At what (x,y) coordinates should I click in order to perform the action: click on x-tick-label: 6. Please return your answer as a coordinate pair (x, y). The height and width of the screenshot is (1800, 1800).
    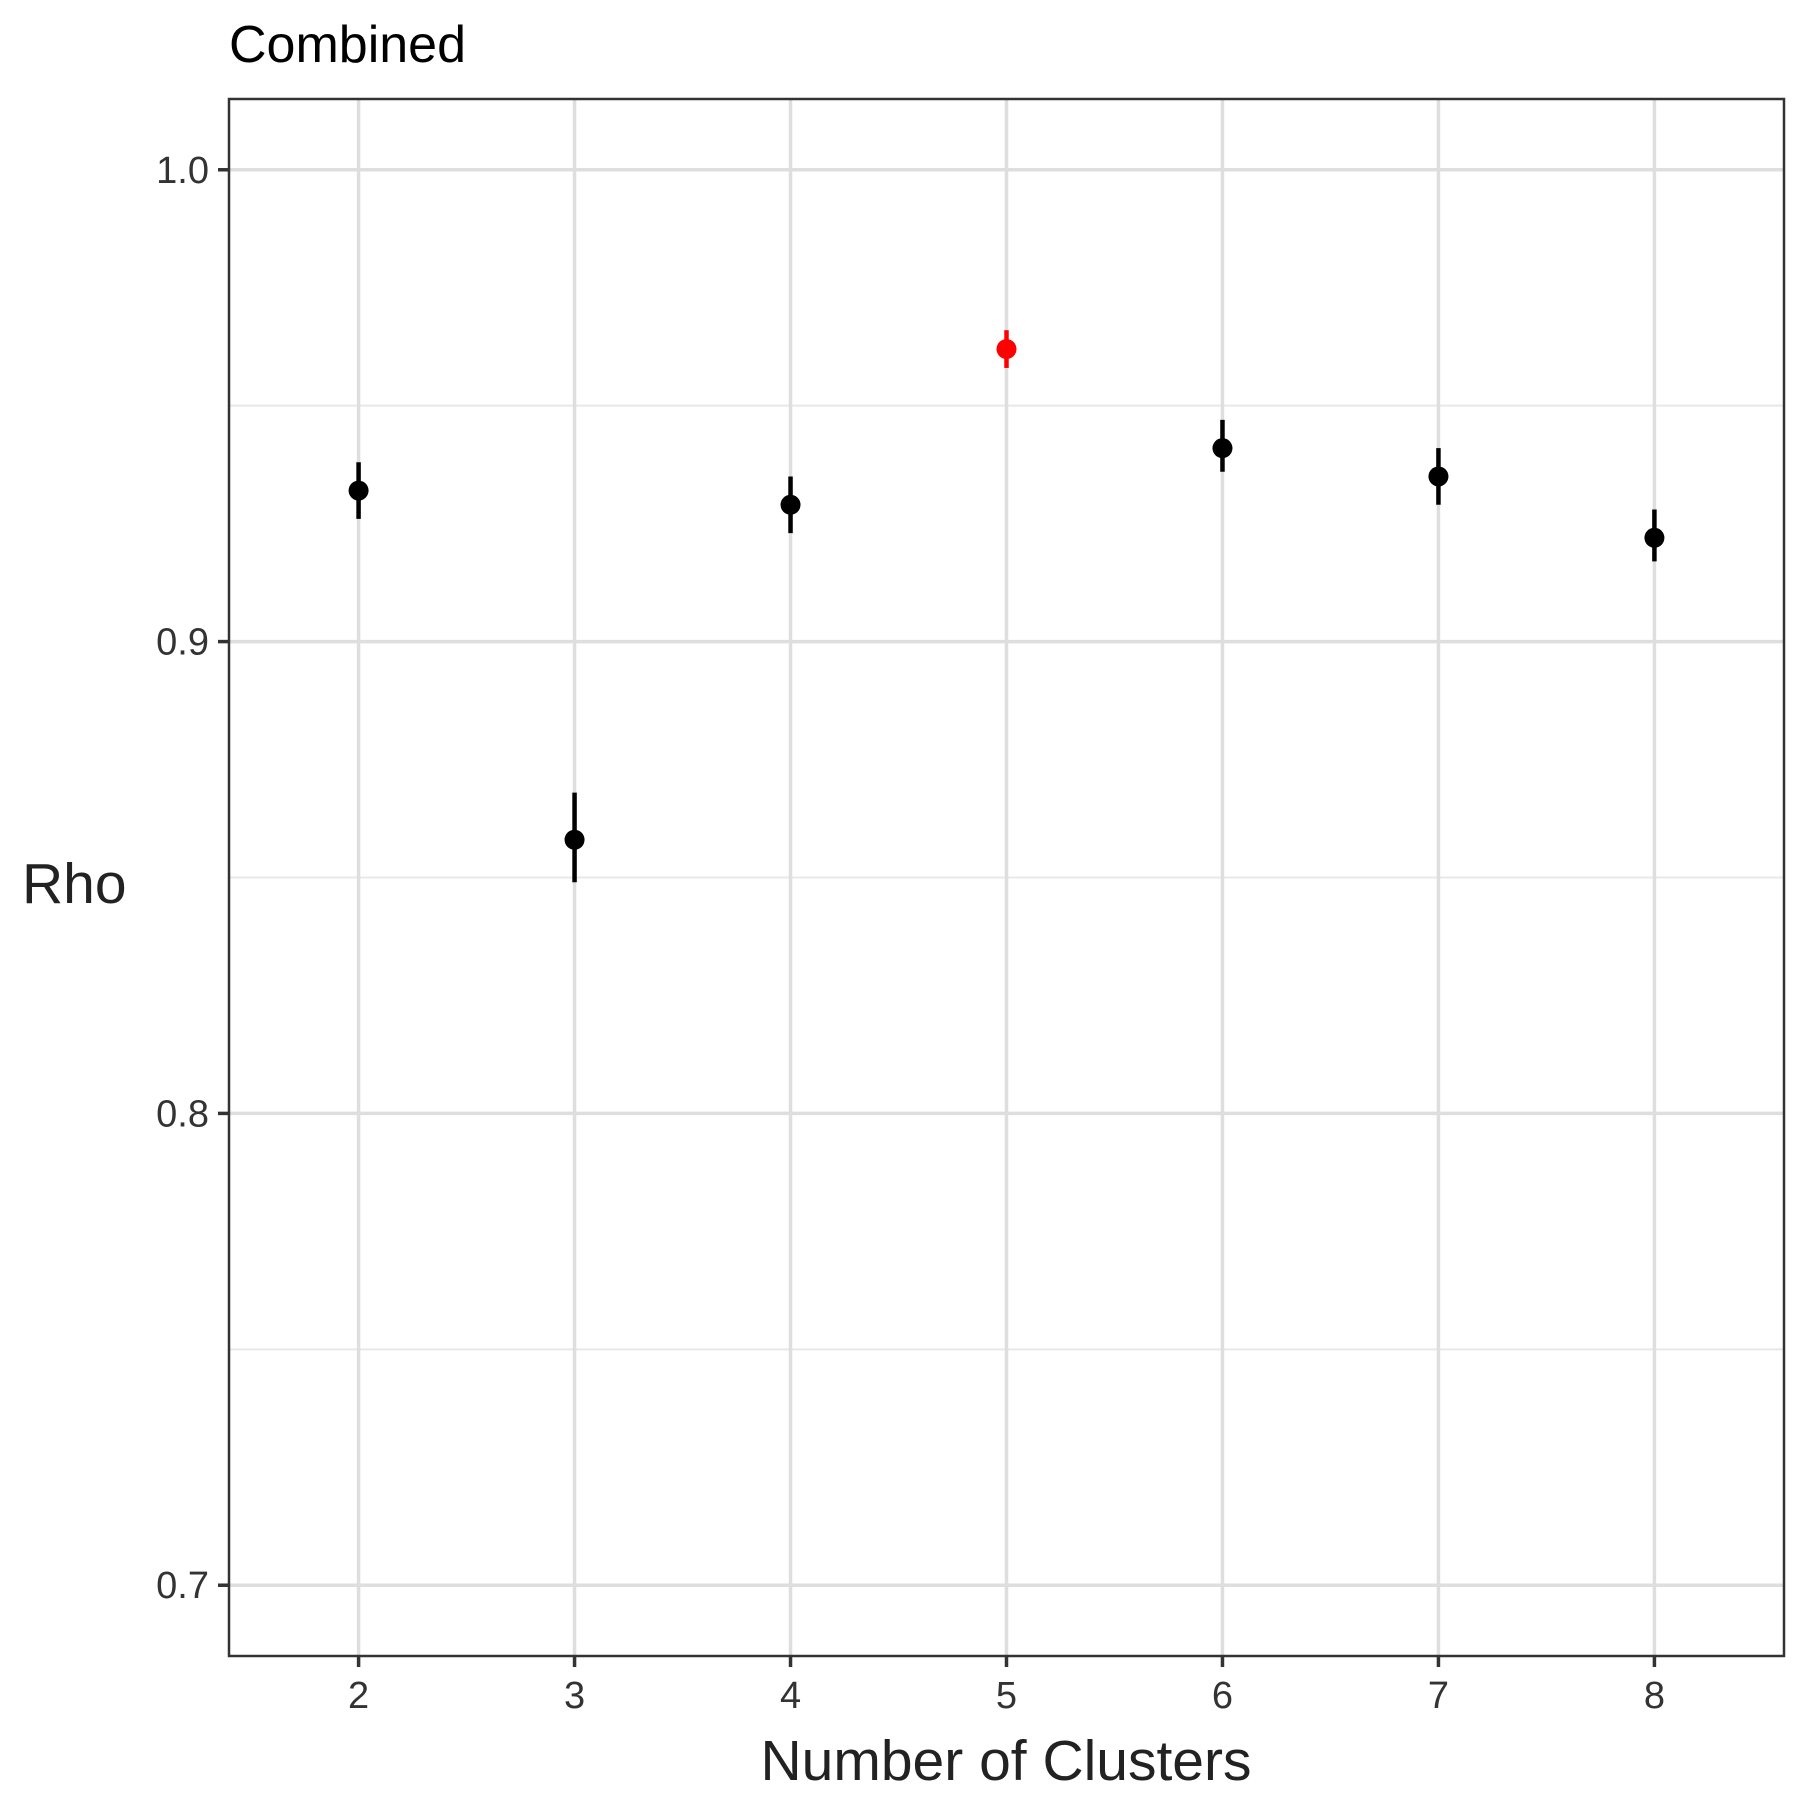
    Looking at the image, I should click on (1222, 1696).